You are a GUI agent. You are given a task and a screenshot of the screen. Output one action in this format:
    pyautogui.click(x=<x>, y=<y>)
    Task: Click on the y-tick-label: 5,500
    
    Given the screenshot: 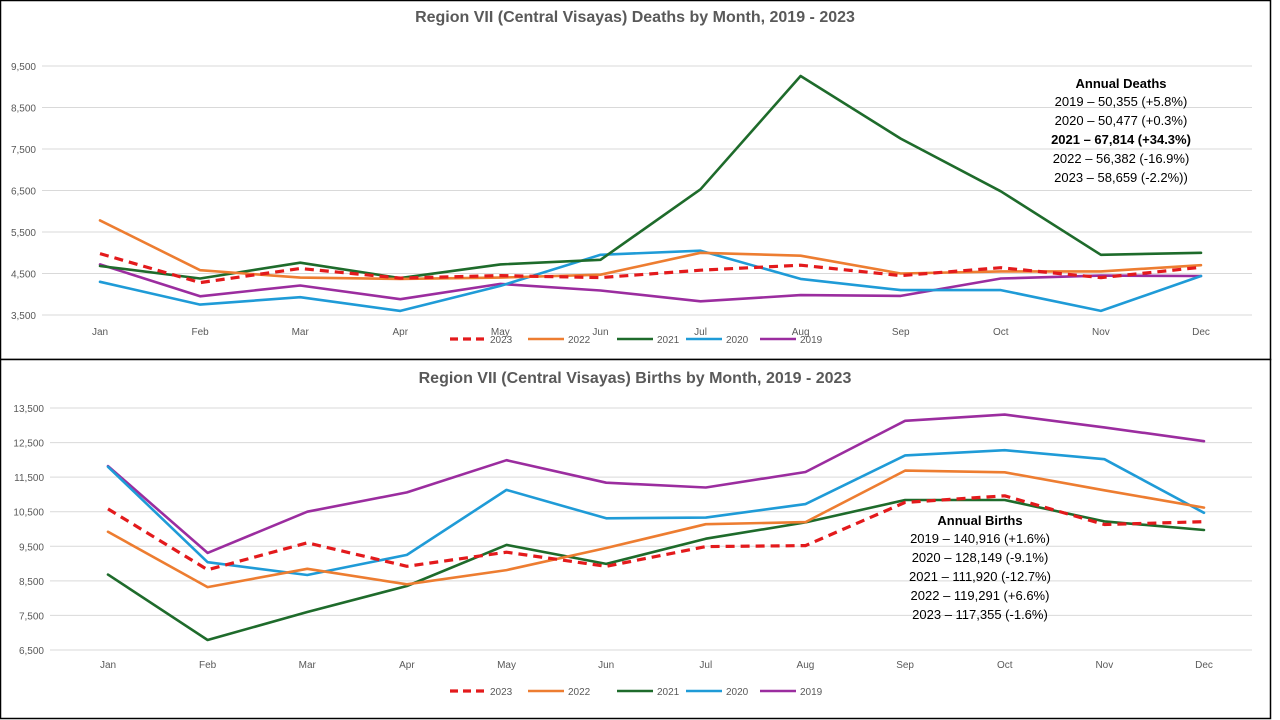 What is the action you would take?
    pyautogui.click(x=23, y=233)
    